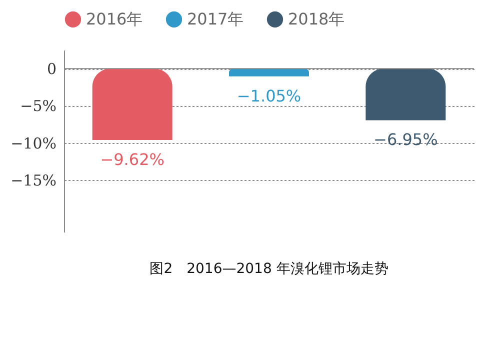  Describe the element at coordinates (316, 18) in the screenshot. I see `legend-label: 2018年` at that location.